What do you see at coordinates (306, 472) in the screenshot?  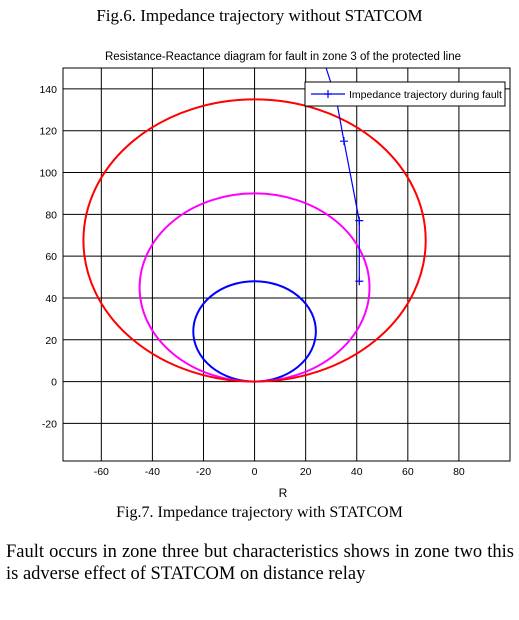 I see `x-tick-label: 20` at bounding box center [306, 472].